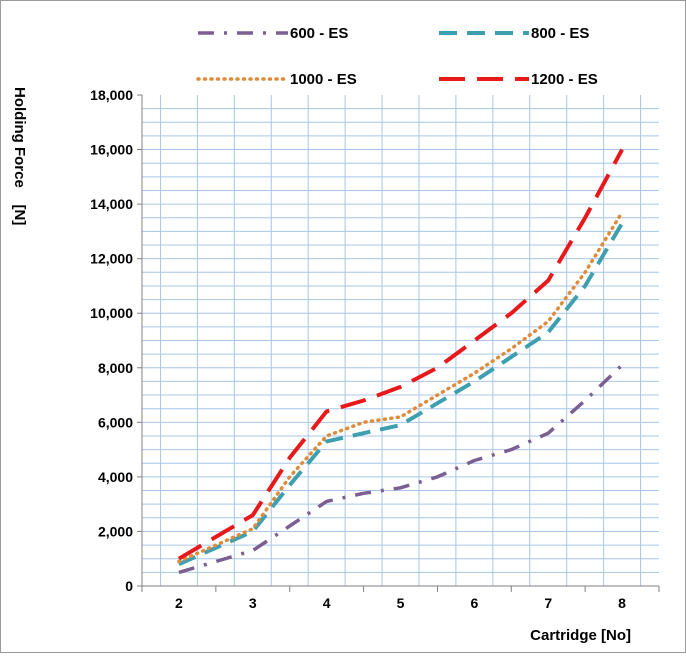 Image resolution: width=686 pixels, height=657 pixels. What do you see at coordinates (115, 422) in the screenshot?
I see `y-tick-label: 6,000` at bounding box center [115, 422].